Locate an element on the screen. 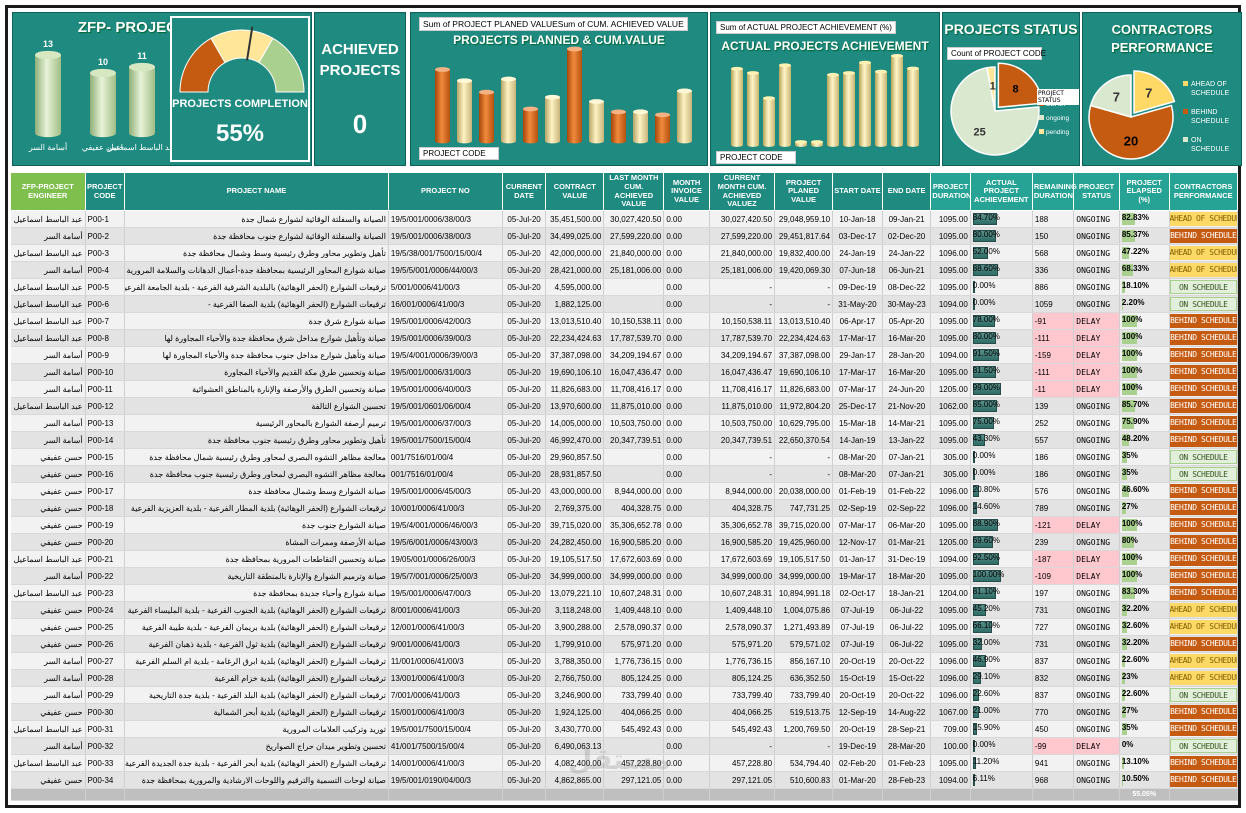  cell-end-date: 06-Jul-22 is located at coordinates (907, 627).